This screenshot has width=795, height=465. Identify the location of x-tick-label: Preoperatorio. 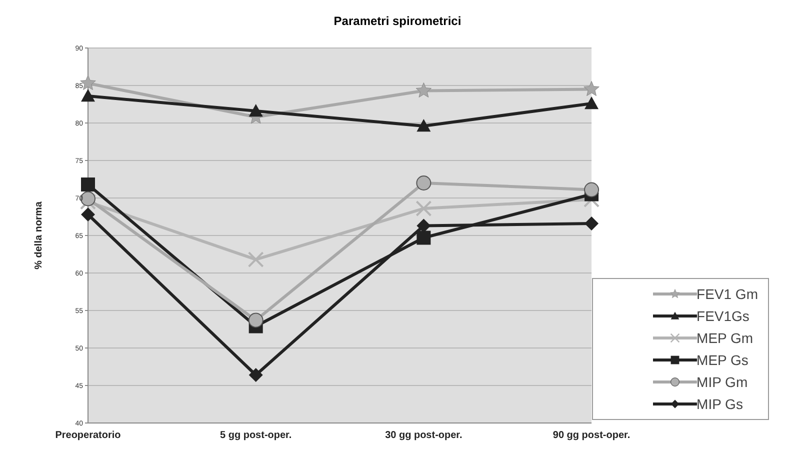
(88, 436).